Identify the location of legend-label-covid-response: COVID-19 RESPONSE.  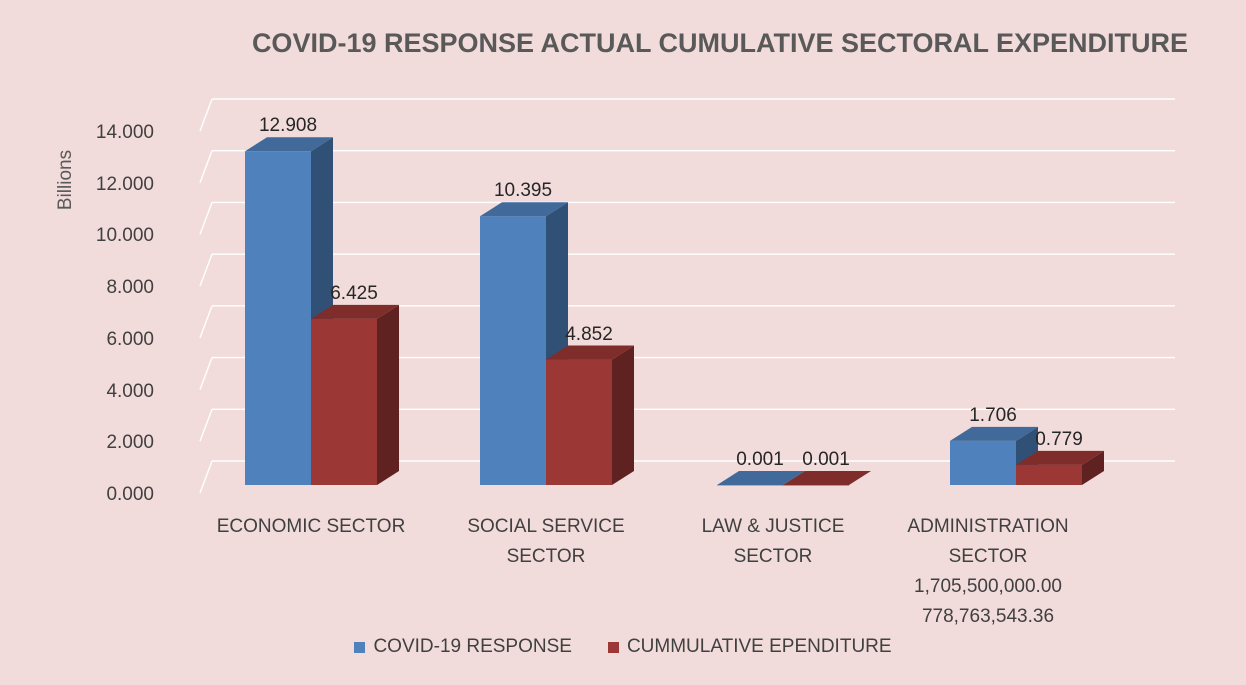
(472, 646).